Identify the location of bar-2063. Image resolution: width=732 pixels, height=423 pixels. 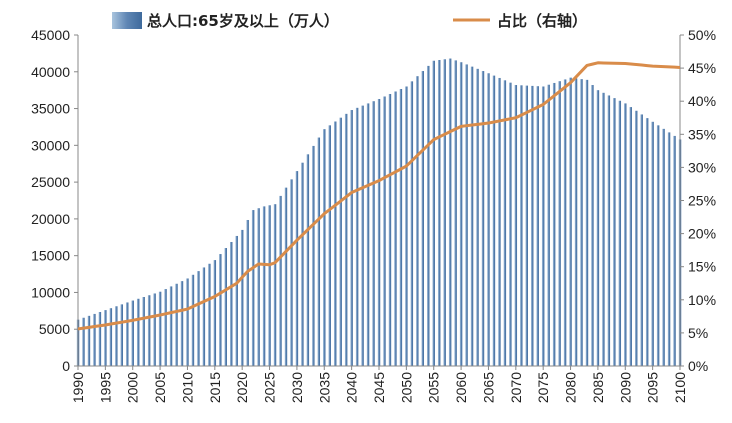
(477, 217).